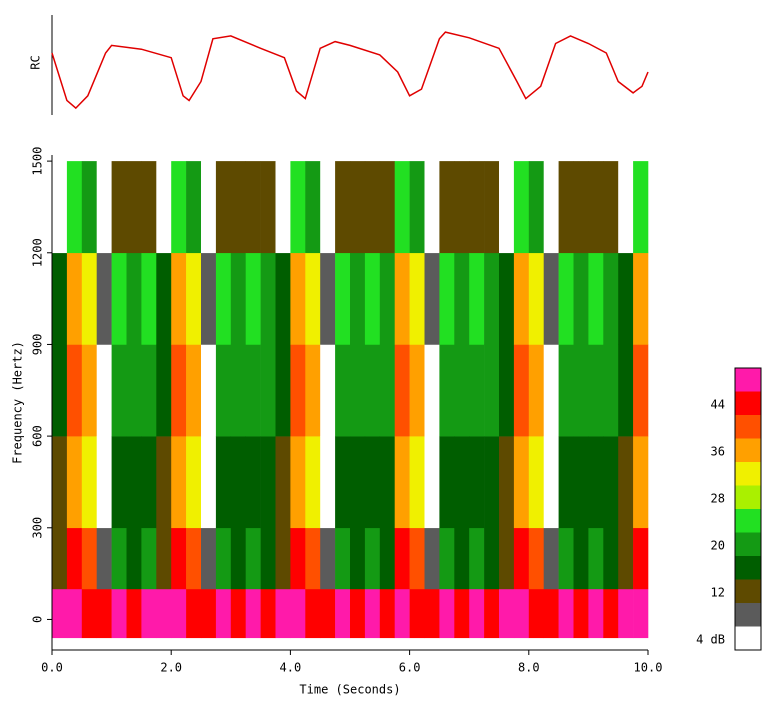 This screenshot has height=705, width=762. I want to click on x-tick-label: 4.0, so click(291, 668).